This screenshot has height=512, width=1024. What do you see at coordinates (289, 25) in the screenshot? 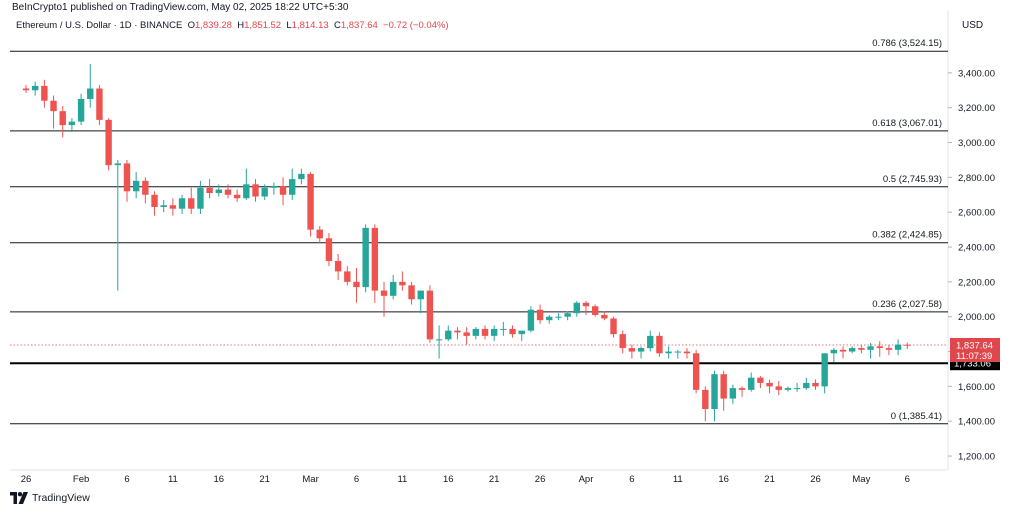
I see `low-label: L` at bounding box center [289, 25].